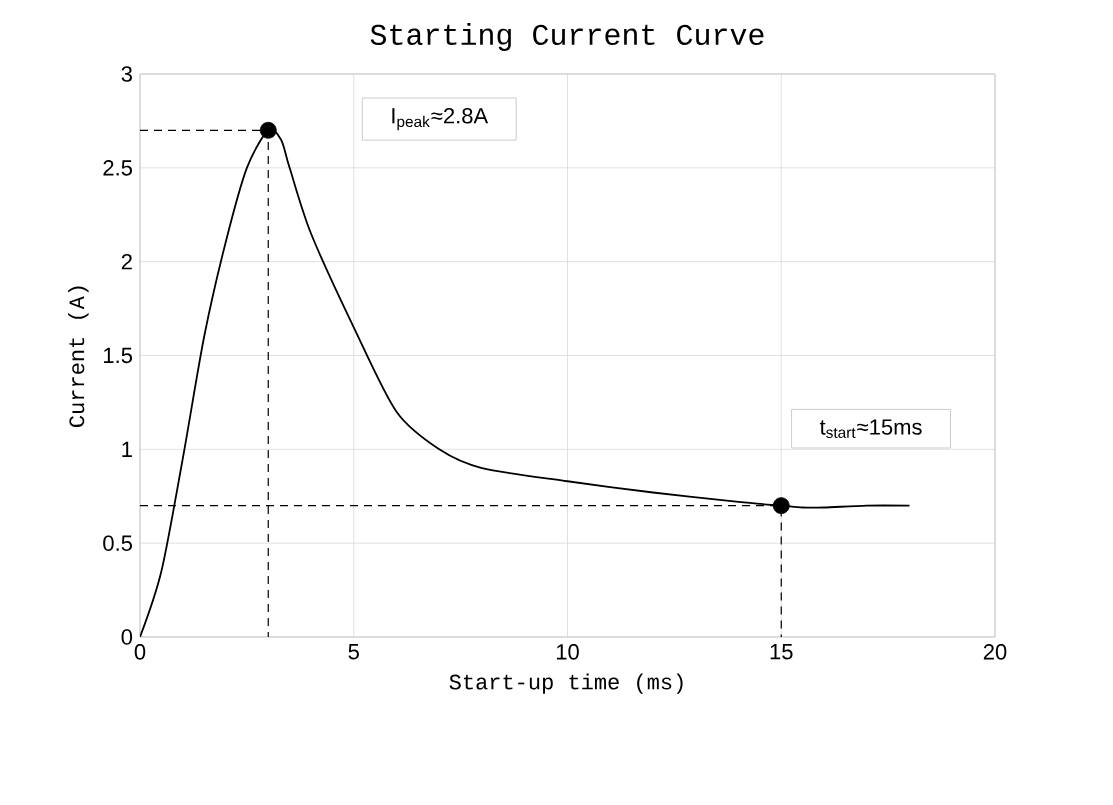 This screenshot has width=1113, height=805. Describe the element at coordinates (126, 262) in the screenshot. I see `y-tick-label: 2` at that location.